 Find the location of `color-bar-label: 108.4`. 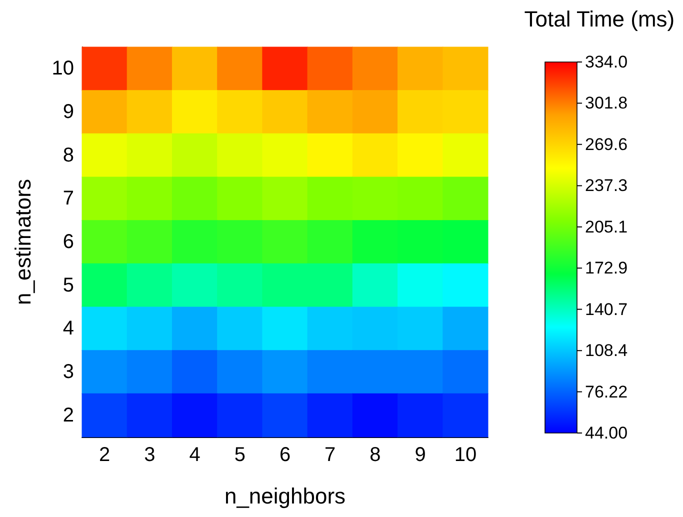

color-bar-label: 108.4 is located at coordinates (606, 350).